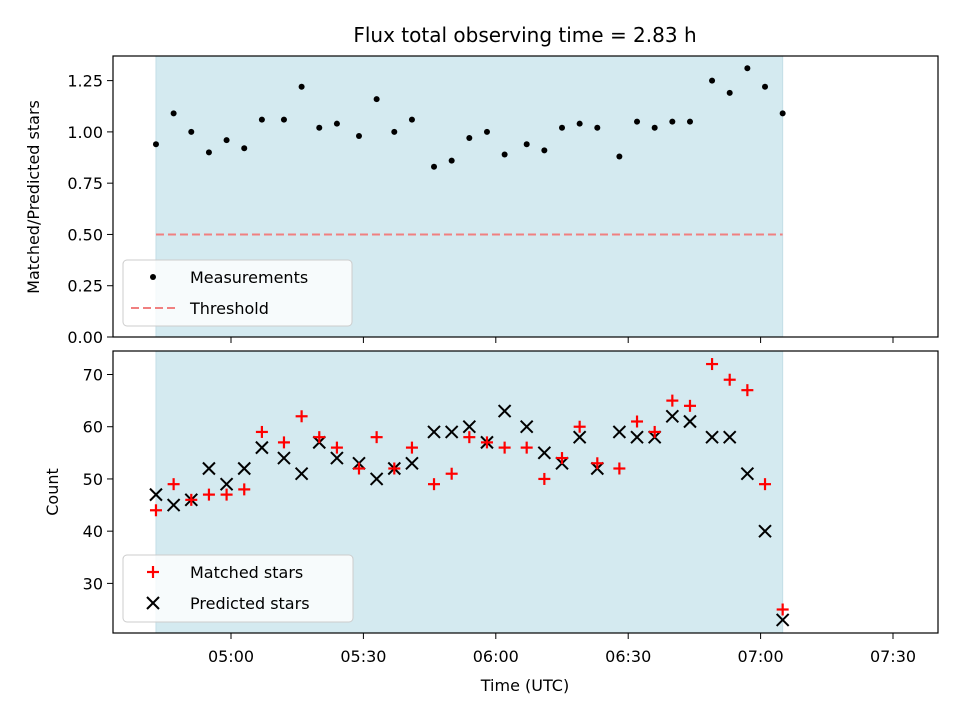 The width and height of the screenshot is (960, 720). I want to click on legend-matched-marker, so click(153, 572).